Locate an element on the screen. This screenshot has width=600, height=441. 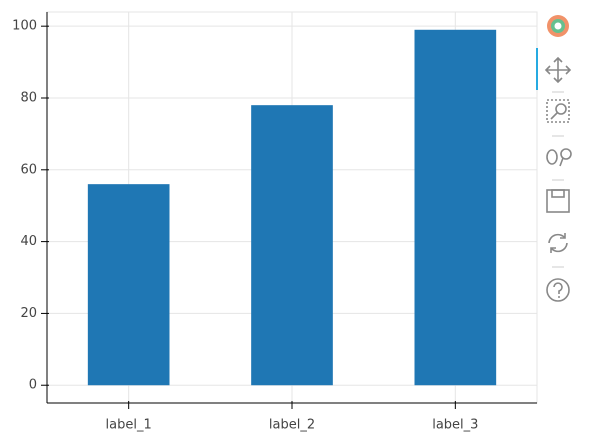
bokeh-logo is located at coordinates (558, 26).